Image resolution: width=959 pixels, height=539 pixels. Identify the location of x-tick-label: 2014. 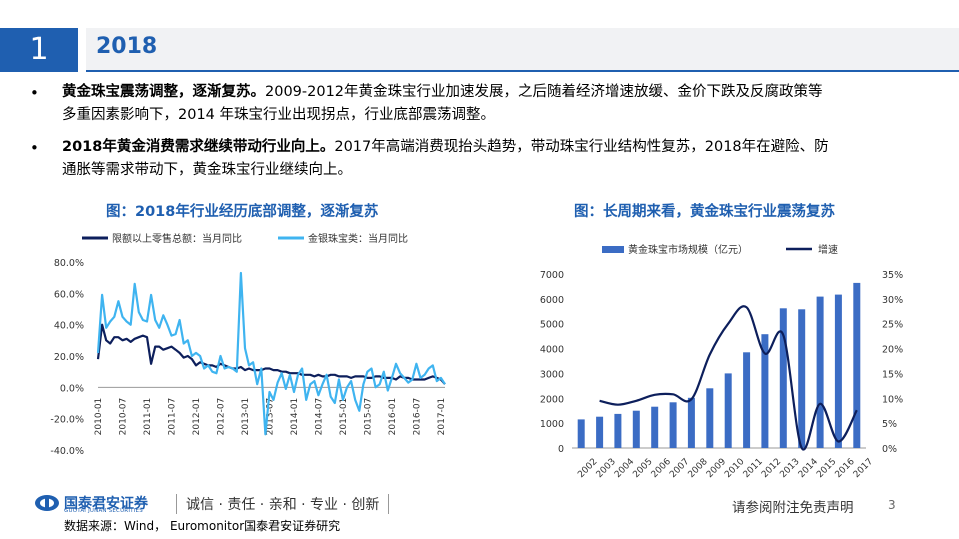
(808, 468).